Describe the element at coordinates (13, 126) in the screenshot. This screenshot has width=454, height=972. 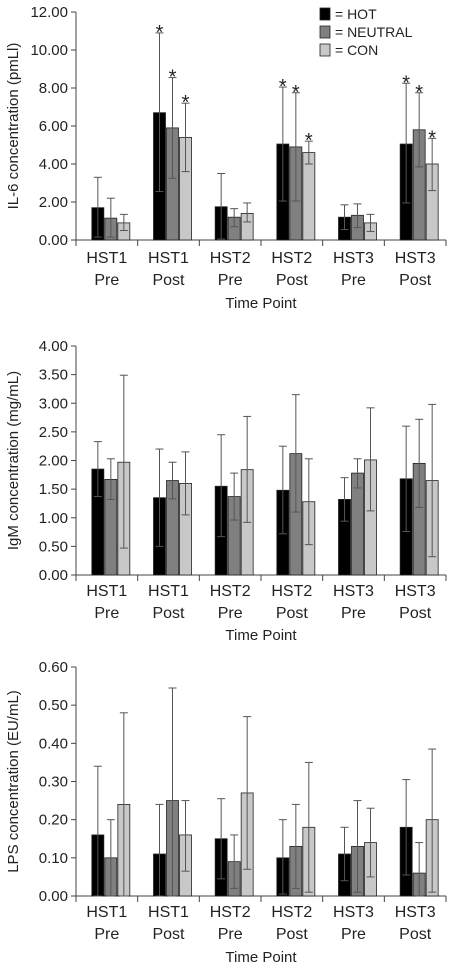
I see `y-axis-title: IL-6 concentration (pmLl)` at that location.